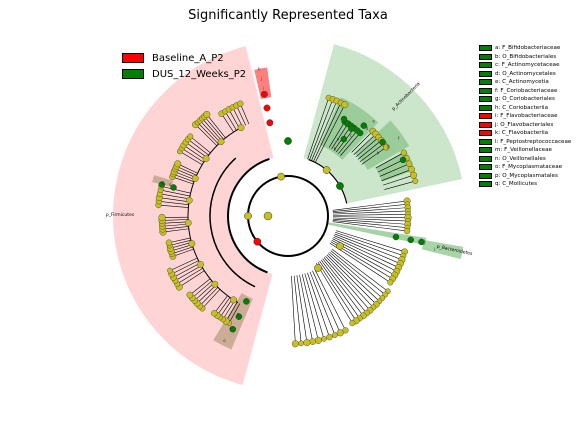  What do you see at coordinates (525, 176) in the screenshot?
I see `taxa-legend-item: p: O_Mycoplasmatales` at bounding box center [525, 176].